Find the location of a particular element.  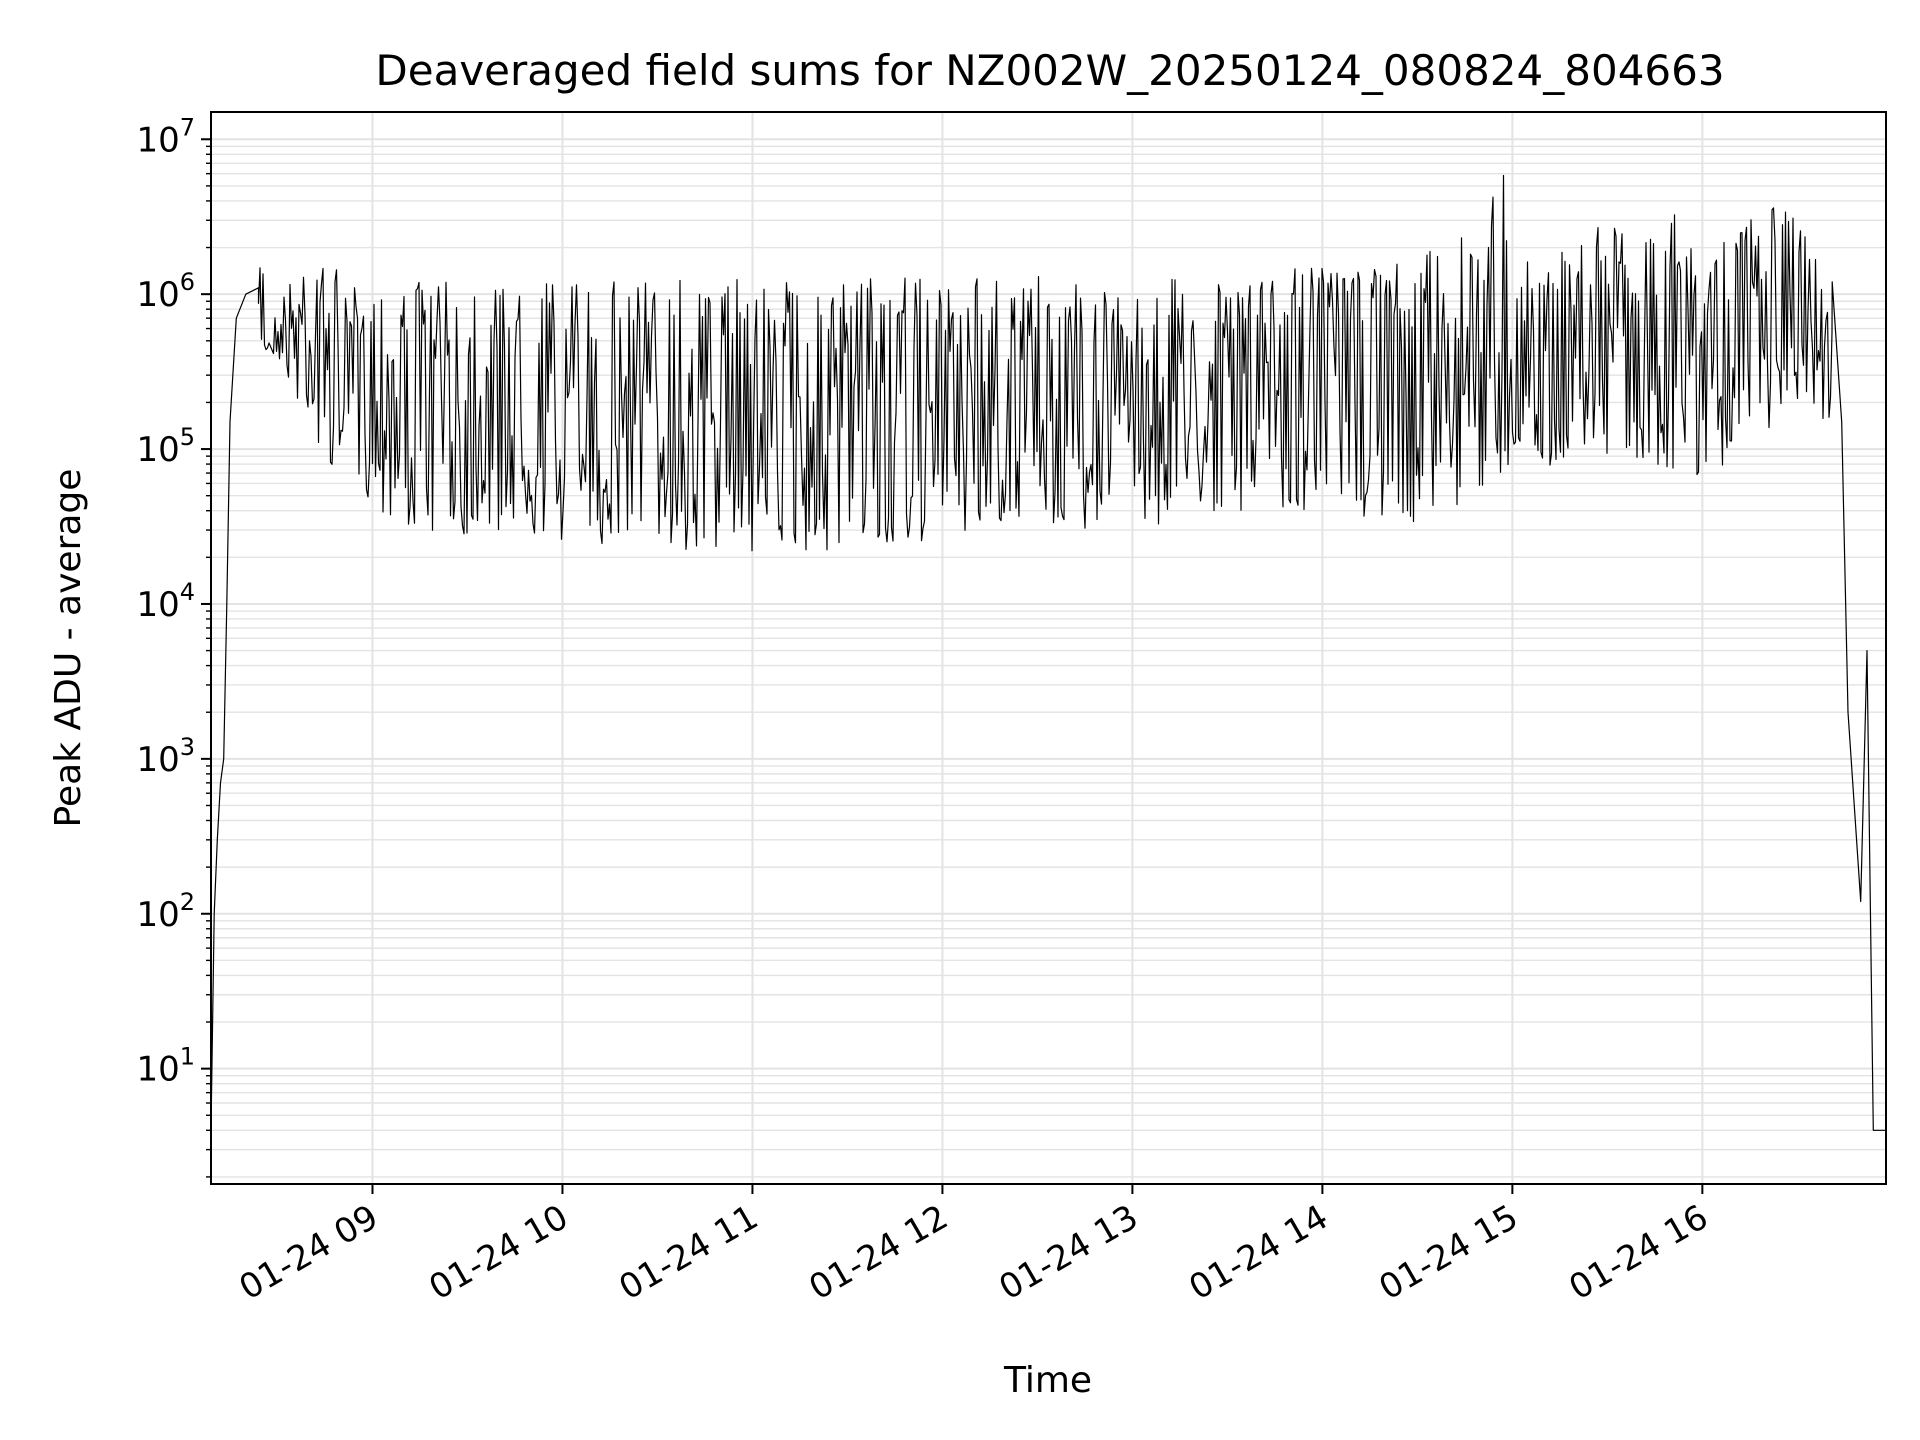

x-axis-label: Time is located at coordinates (1047, 1380).